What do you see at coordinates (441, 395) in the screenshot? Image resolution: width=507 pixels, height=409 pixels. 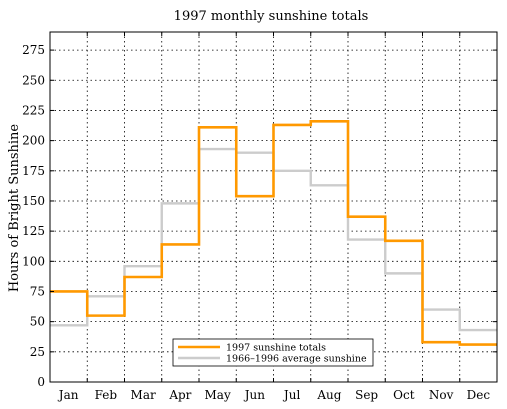 I see `x-tick-label: Nov` at bounding box center [441, 395].